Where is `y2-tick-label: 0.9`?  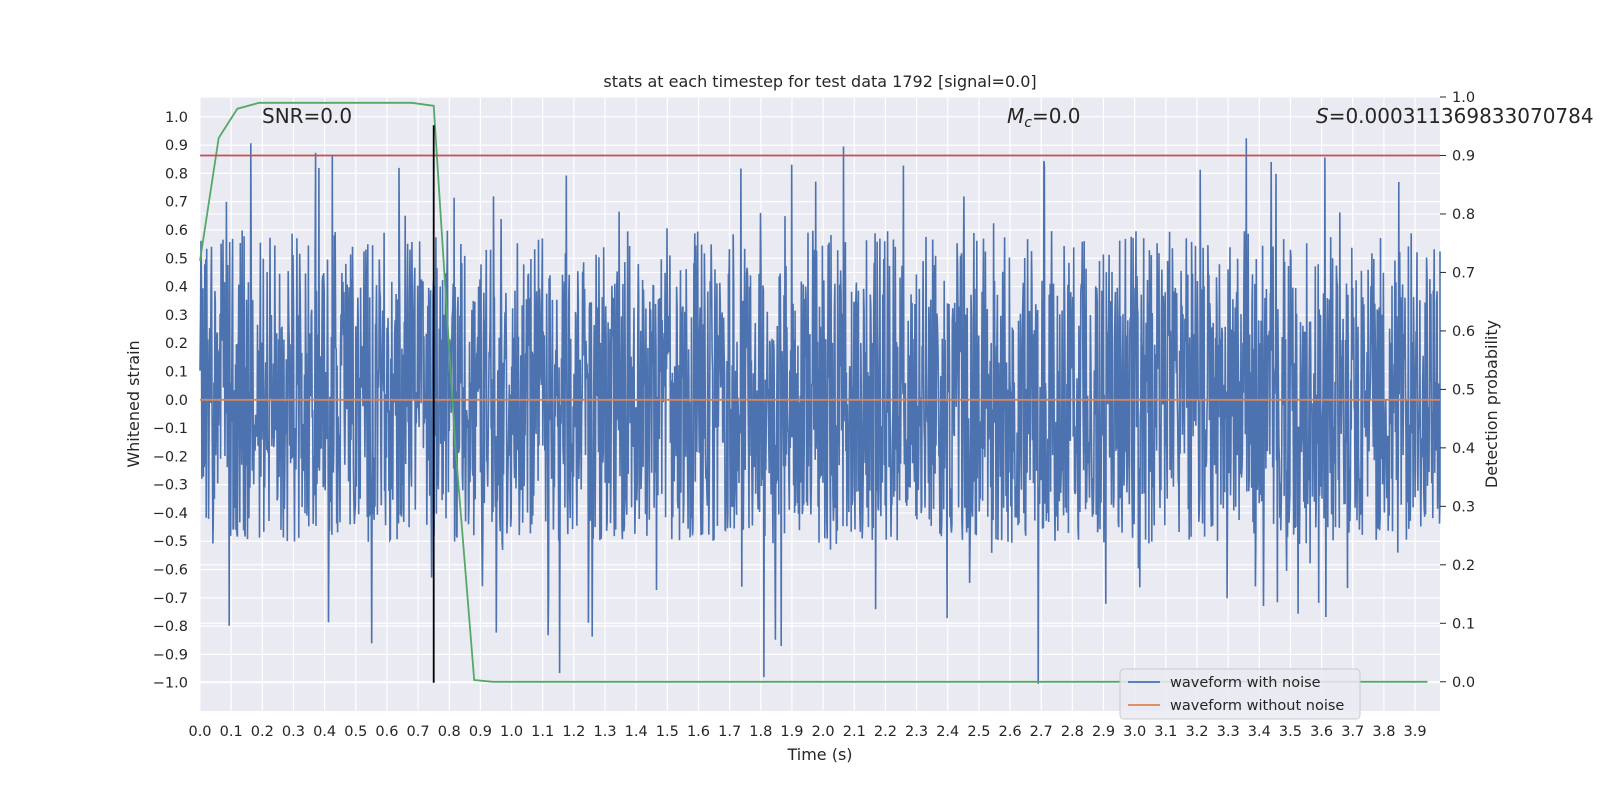
y2-tick-label: 0.9 is located at coordinates (1463, 156).